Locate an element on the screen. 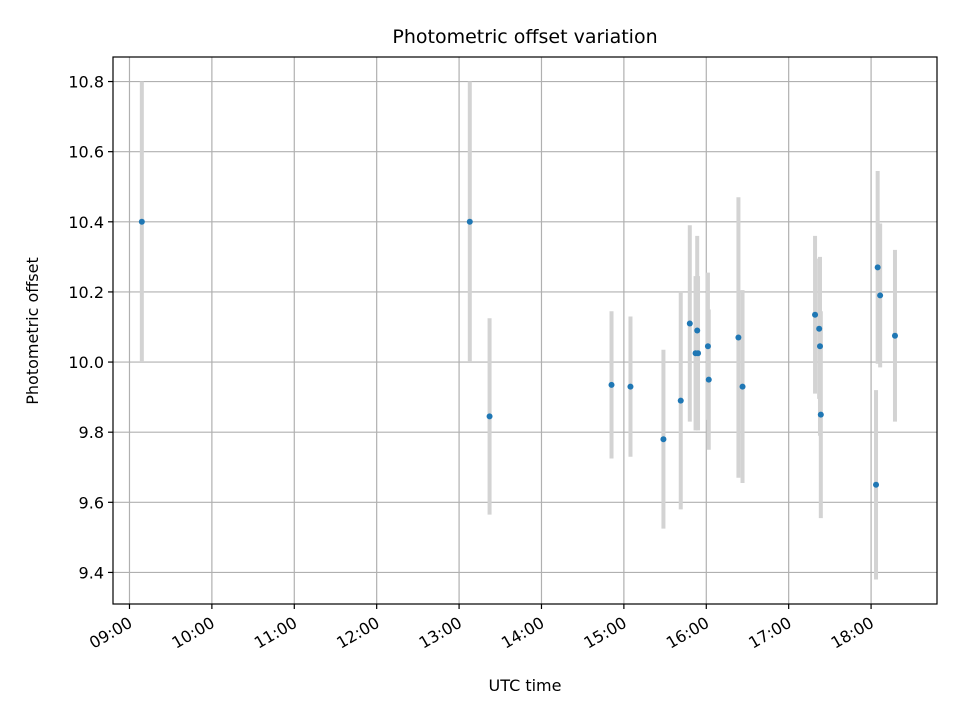  chart-title: Photometric offset variation is located at coordinates (524, 37).